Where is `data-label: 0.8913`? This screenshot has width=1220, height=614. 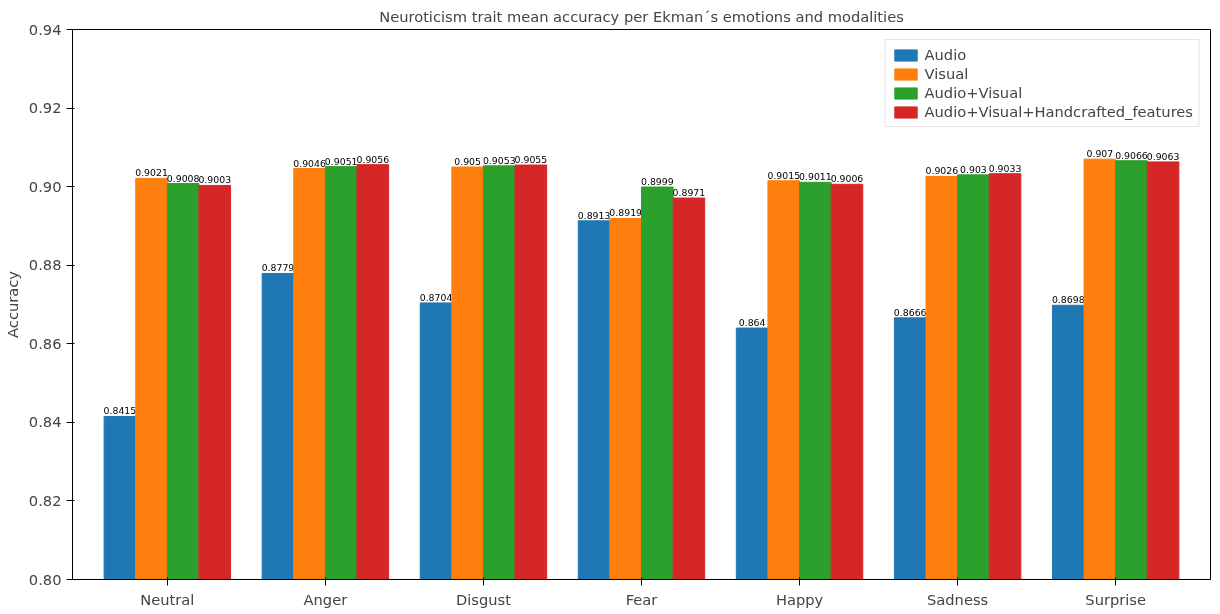 data-label: 0.8913 is located at coordinates (594, 215).